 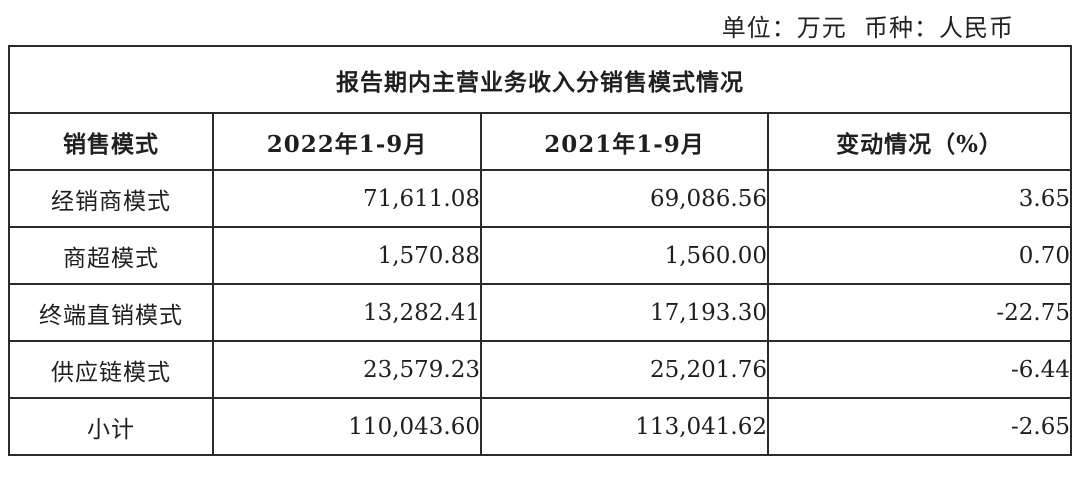 I want to click on cell-2021-value: 69,086.56, so click(x=624, y=198).